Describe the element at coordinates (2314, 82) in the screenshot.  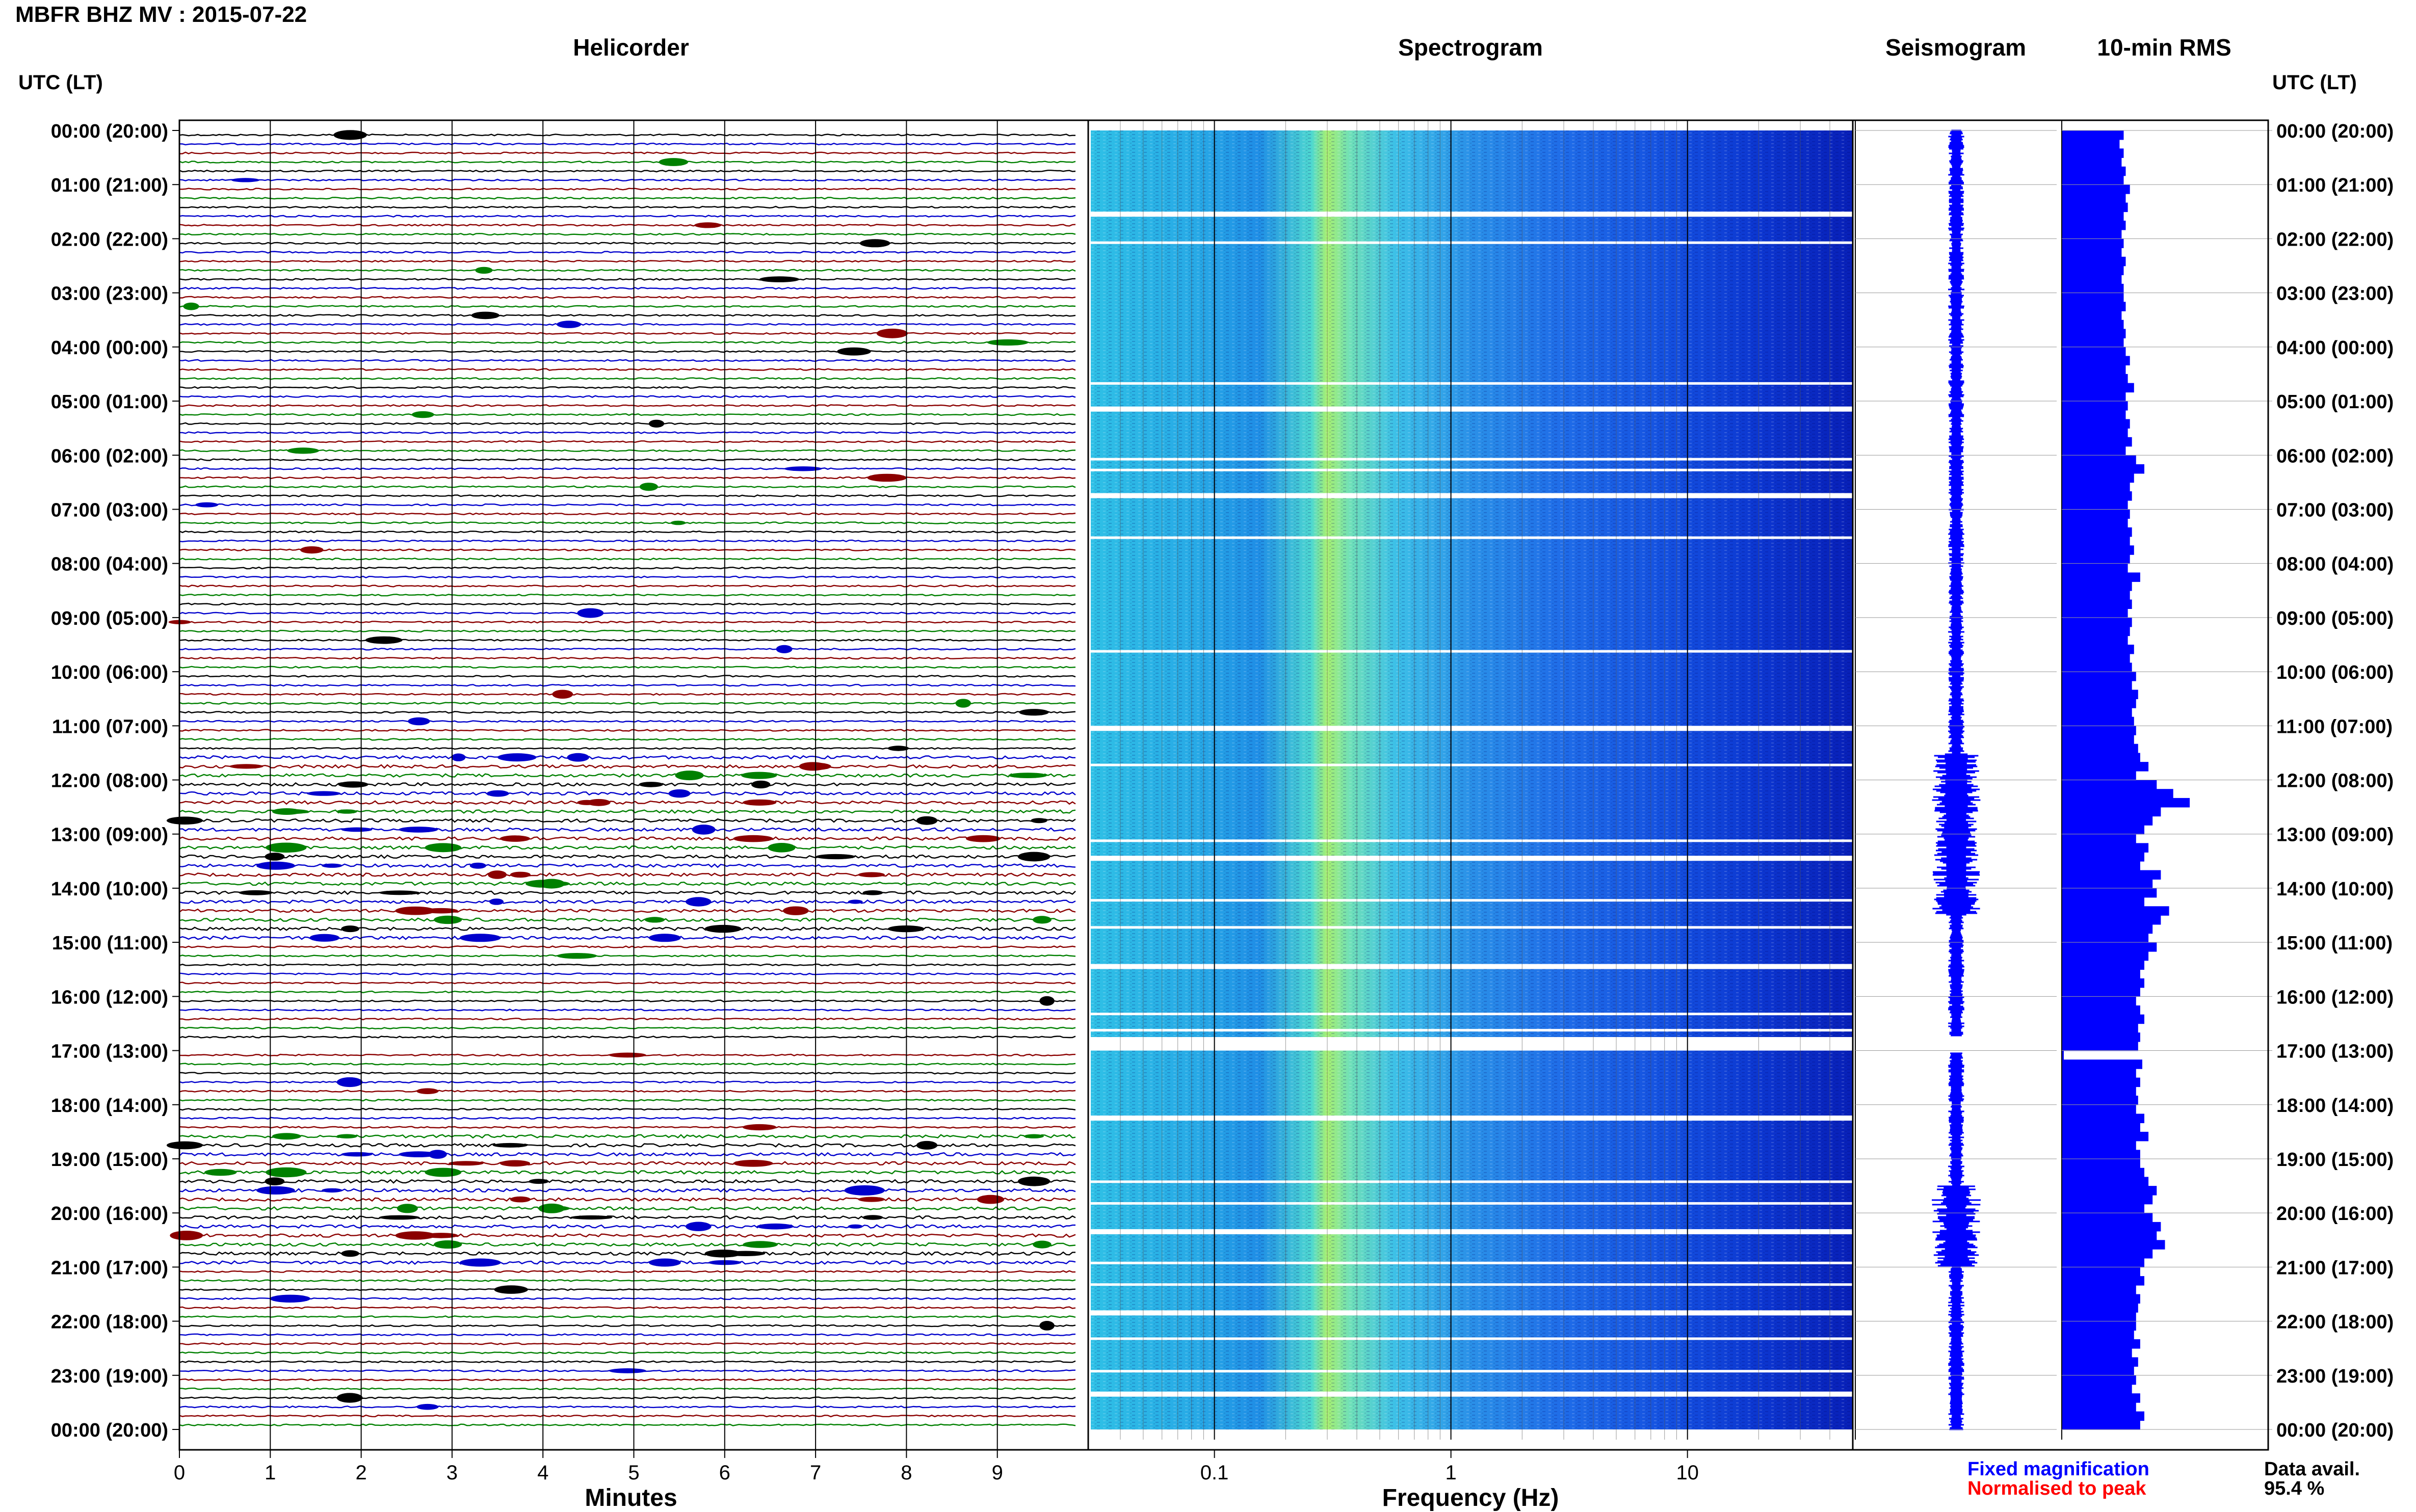
I see `utc-axis-label-right: UTC (LT)` at that location.